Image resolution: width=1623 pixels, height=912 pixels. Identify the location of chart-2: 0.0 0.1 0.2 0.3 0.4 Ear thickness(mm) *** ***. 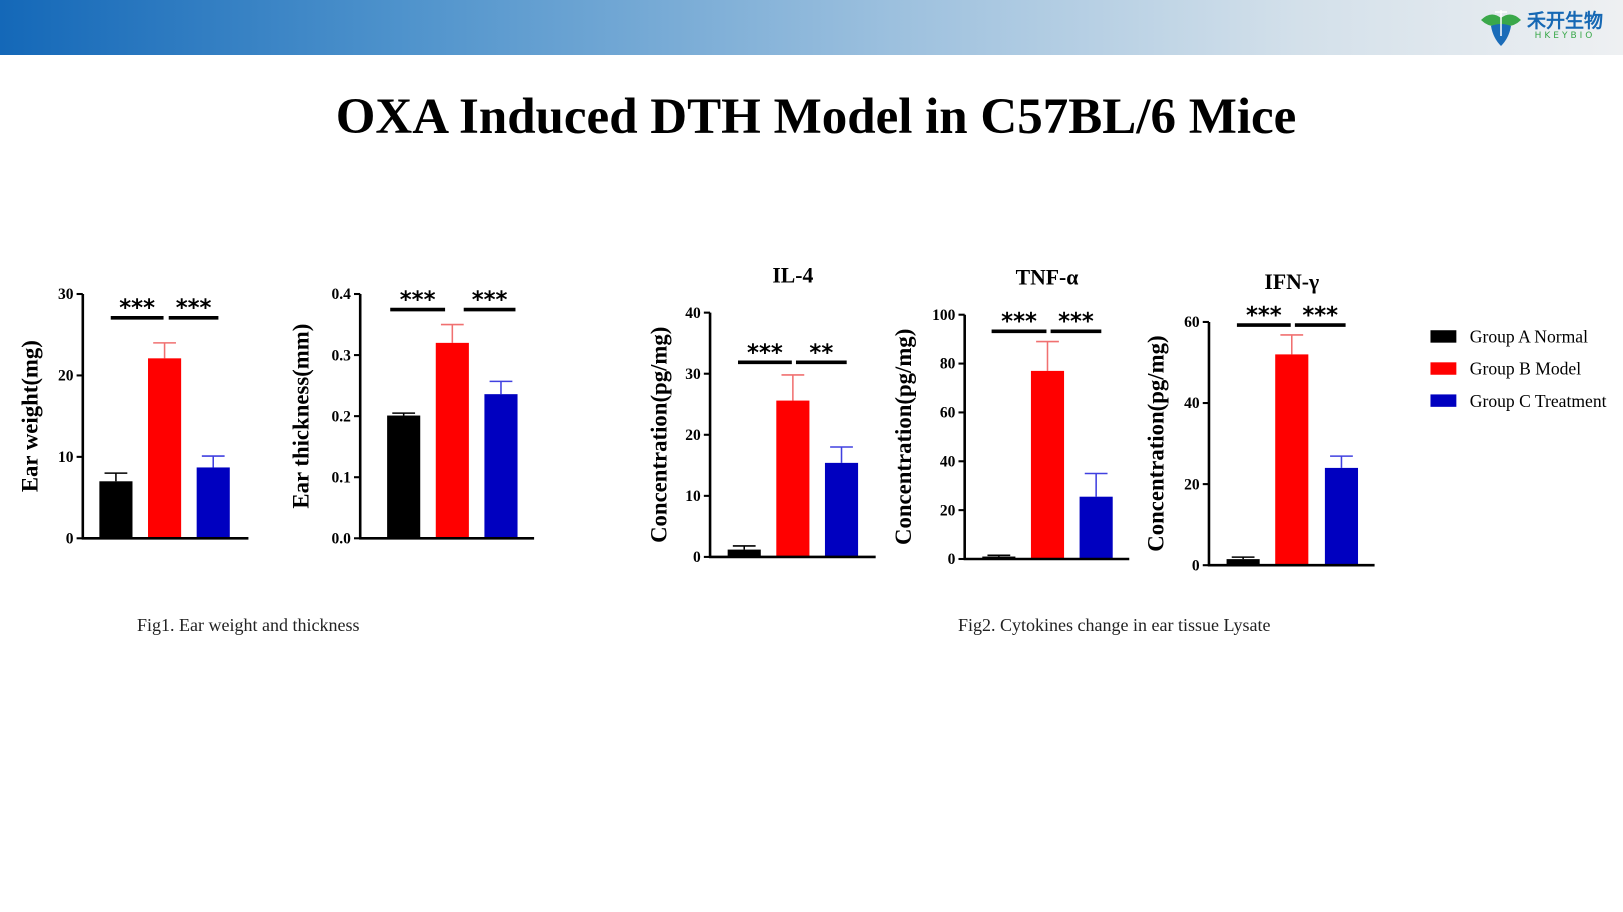
(411, 416).